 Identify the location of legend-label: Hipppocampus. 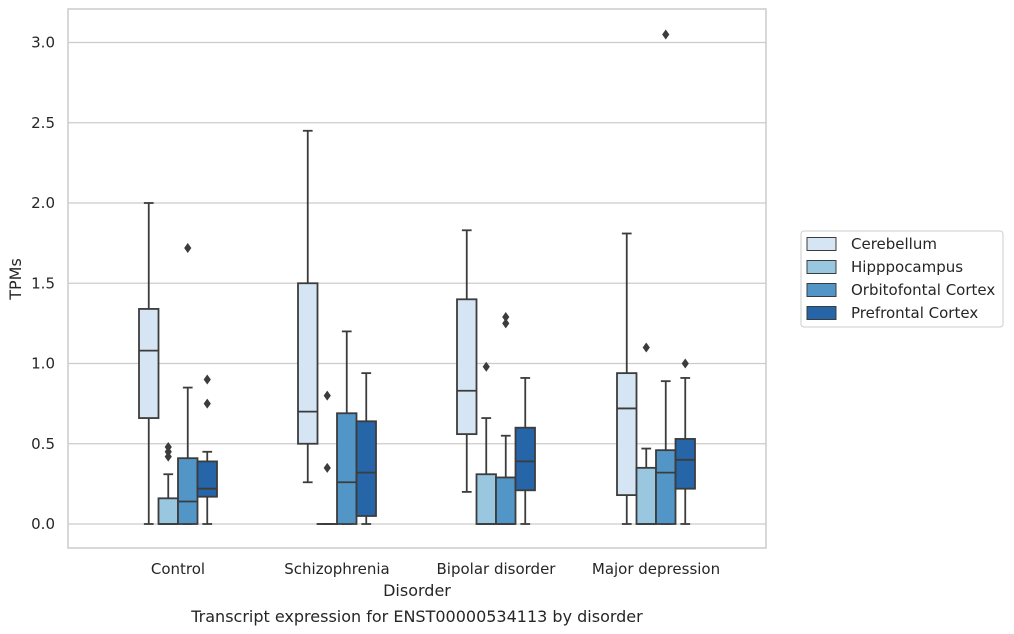
(907, 267).